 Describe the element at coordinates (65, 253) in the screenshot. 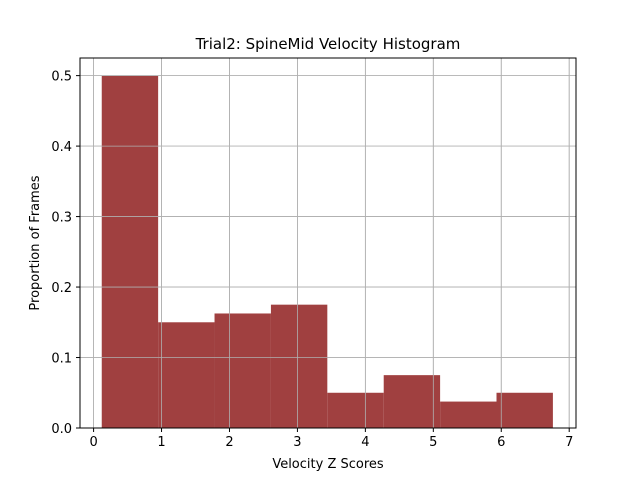

I see `y-axis-ticks: 0.0 0.1 0.2 0.3 0.4 0.5` at that location.